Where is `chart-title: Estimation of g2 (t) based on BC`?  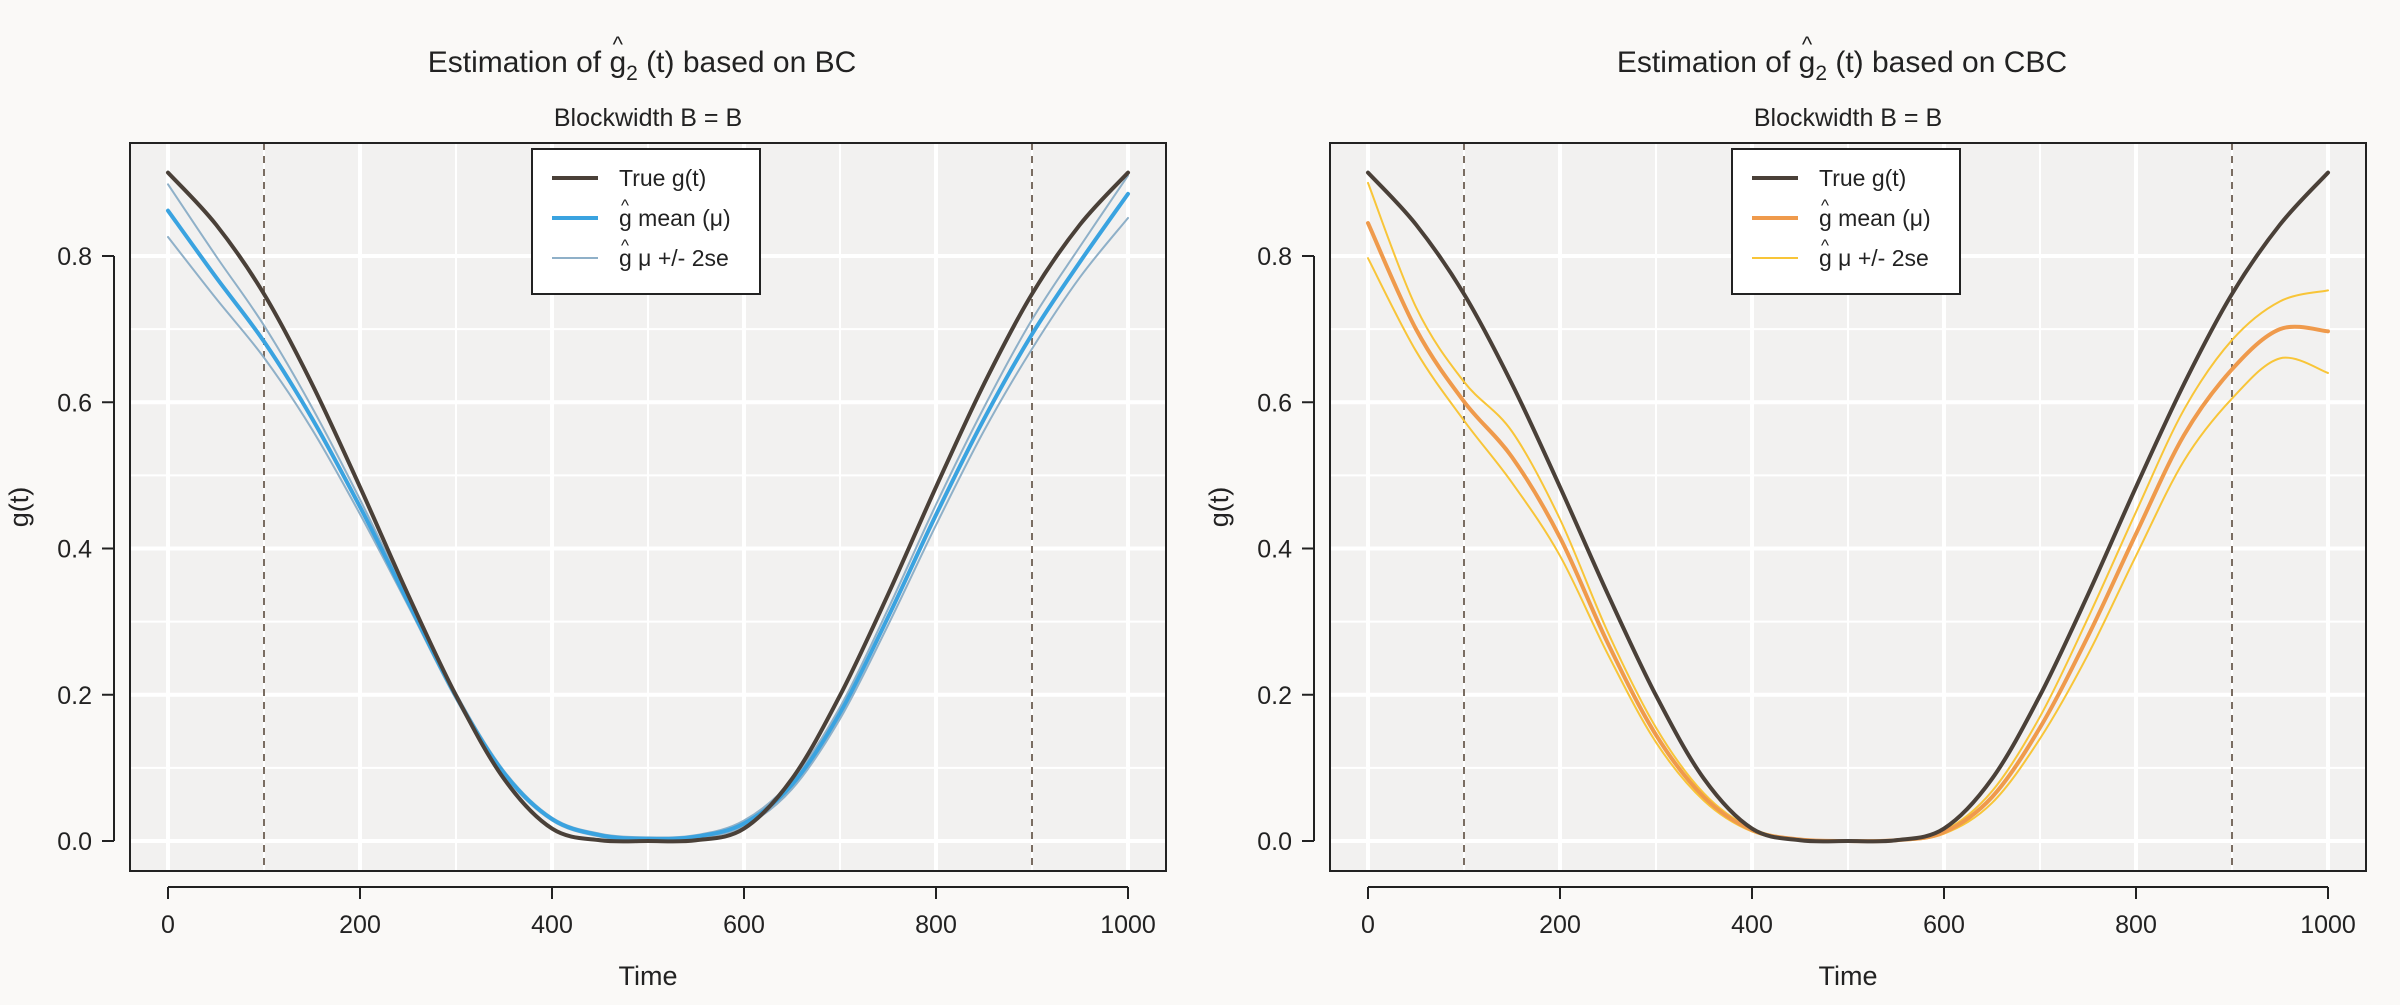 chart-title: Estimation of g2 (t) based on BC is located at coordinates (642, 65).